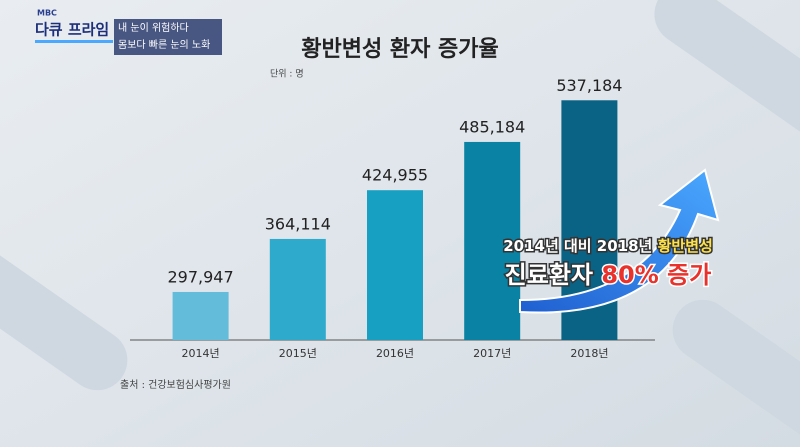  Describe the element at coordinates (298, 223) in the screenshot. I see `value-label: 364,114` at that location.